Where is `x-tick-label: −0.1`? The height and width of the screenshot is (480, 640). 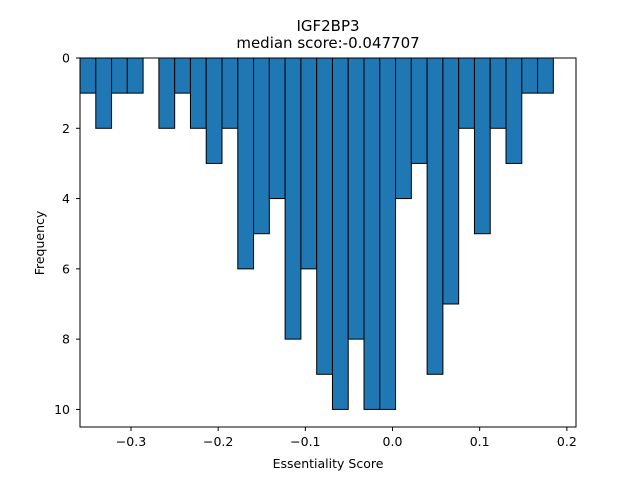
x-tick-label: −0.1 is located at coordinates (305, 441).